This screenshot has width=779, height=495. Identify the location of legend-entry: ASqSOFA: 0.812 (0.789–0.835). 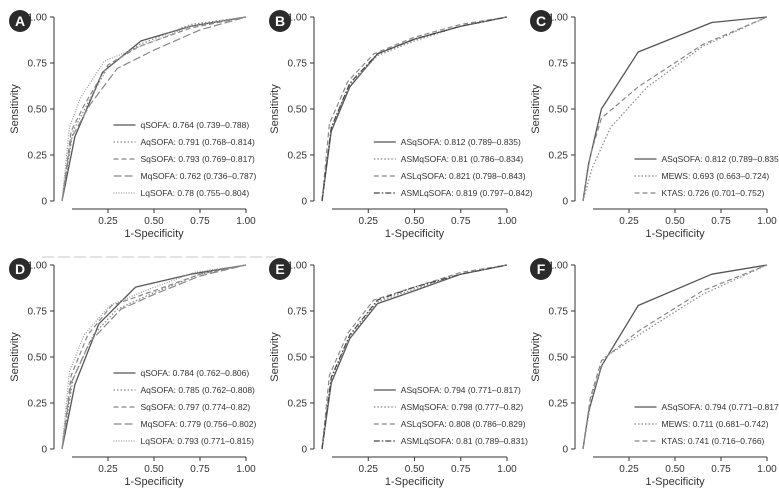
(461, 142).